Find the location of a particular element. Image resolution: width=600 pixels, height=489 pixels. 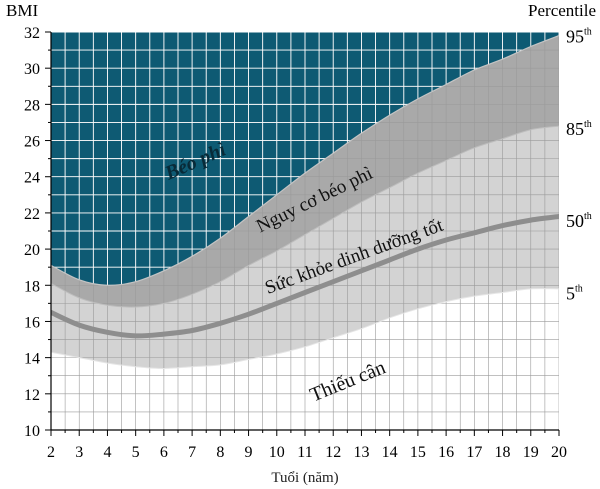

line-p5 is located at coordinates (305, 329).